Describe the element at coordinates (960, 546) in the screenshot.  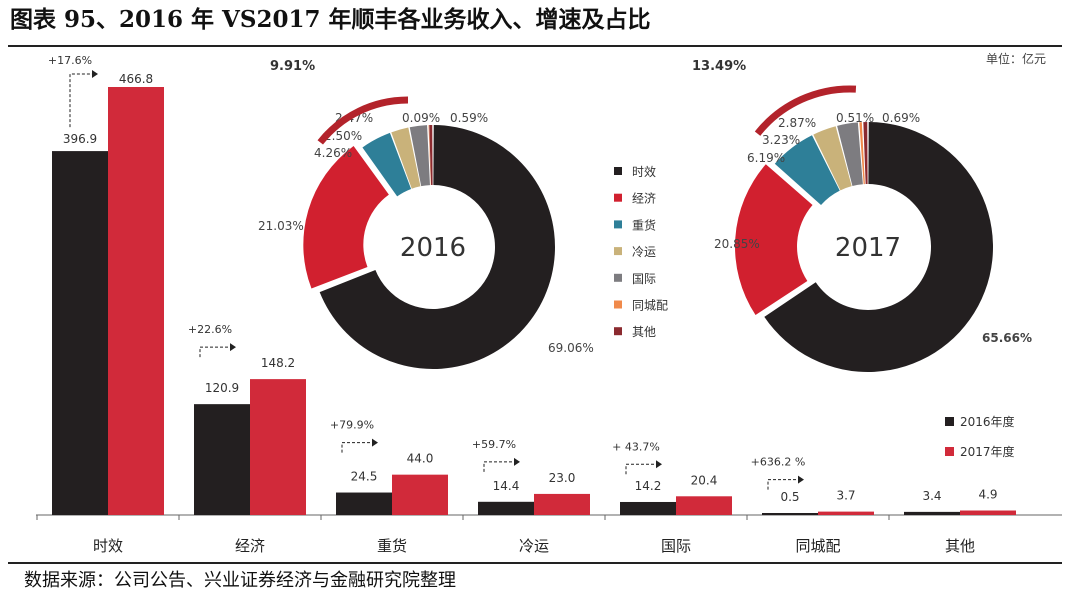
I see `x-tick-label: 其他` at that location.